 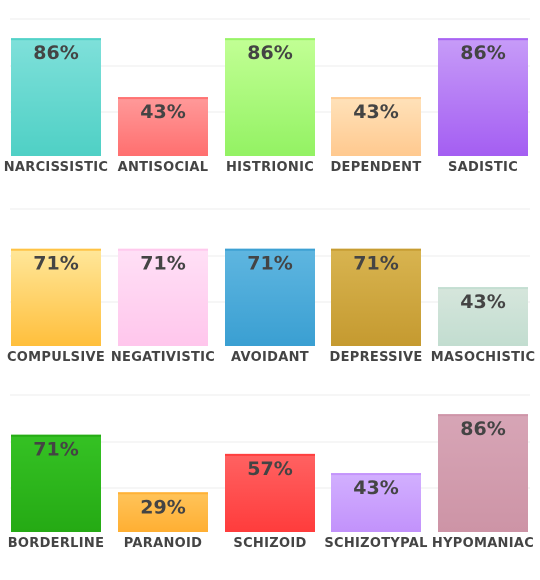 I want to click on bar-sadistic, so click(x=483, y=97).